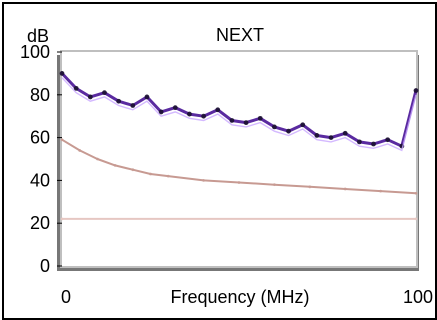  What do you see at coordinates (38, 36) in the screenshot?
I see `y-axis-label: dB` at bounding box center [38, 36].